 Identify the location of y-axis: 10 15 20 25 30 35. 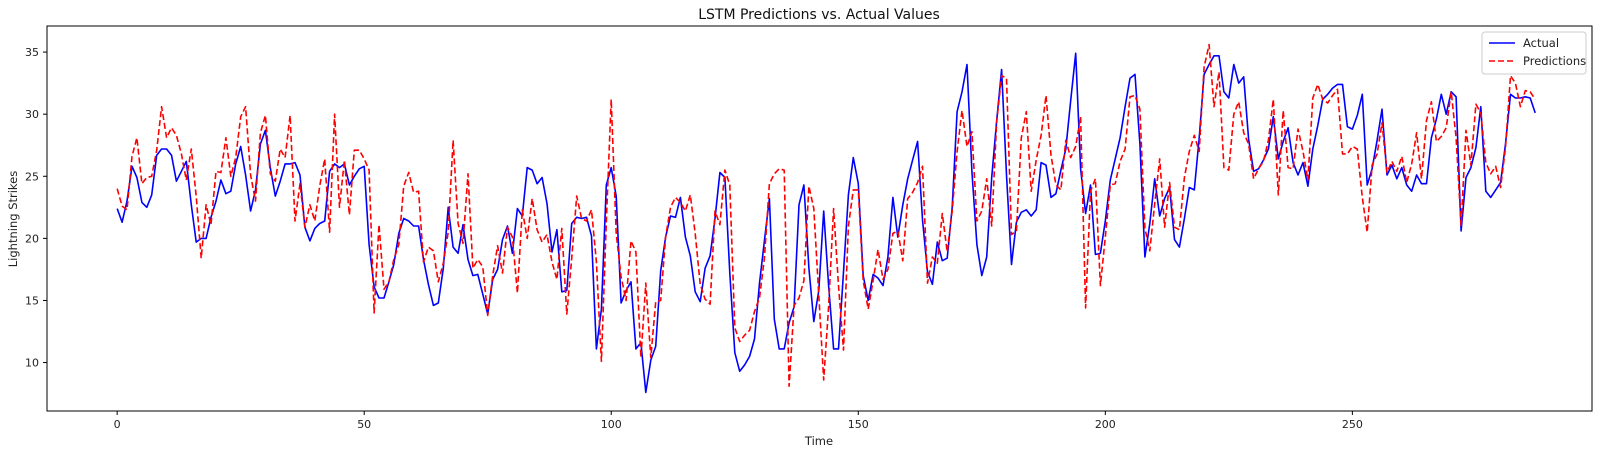
(36, 208).